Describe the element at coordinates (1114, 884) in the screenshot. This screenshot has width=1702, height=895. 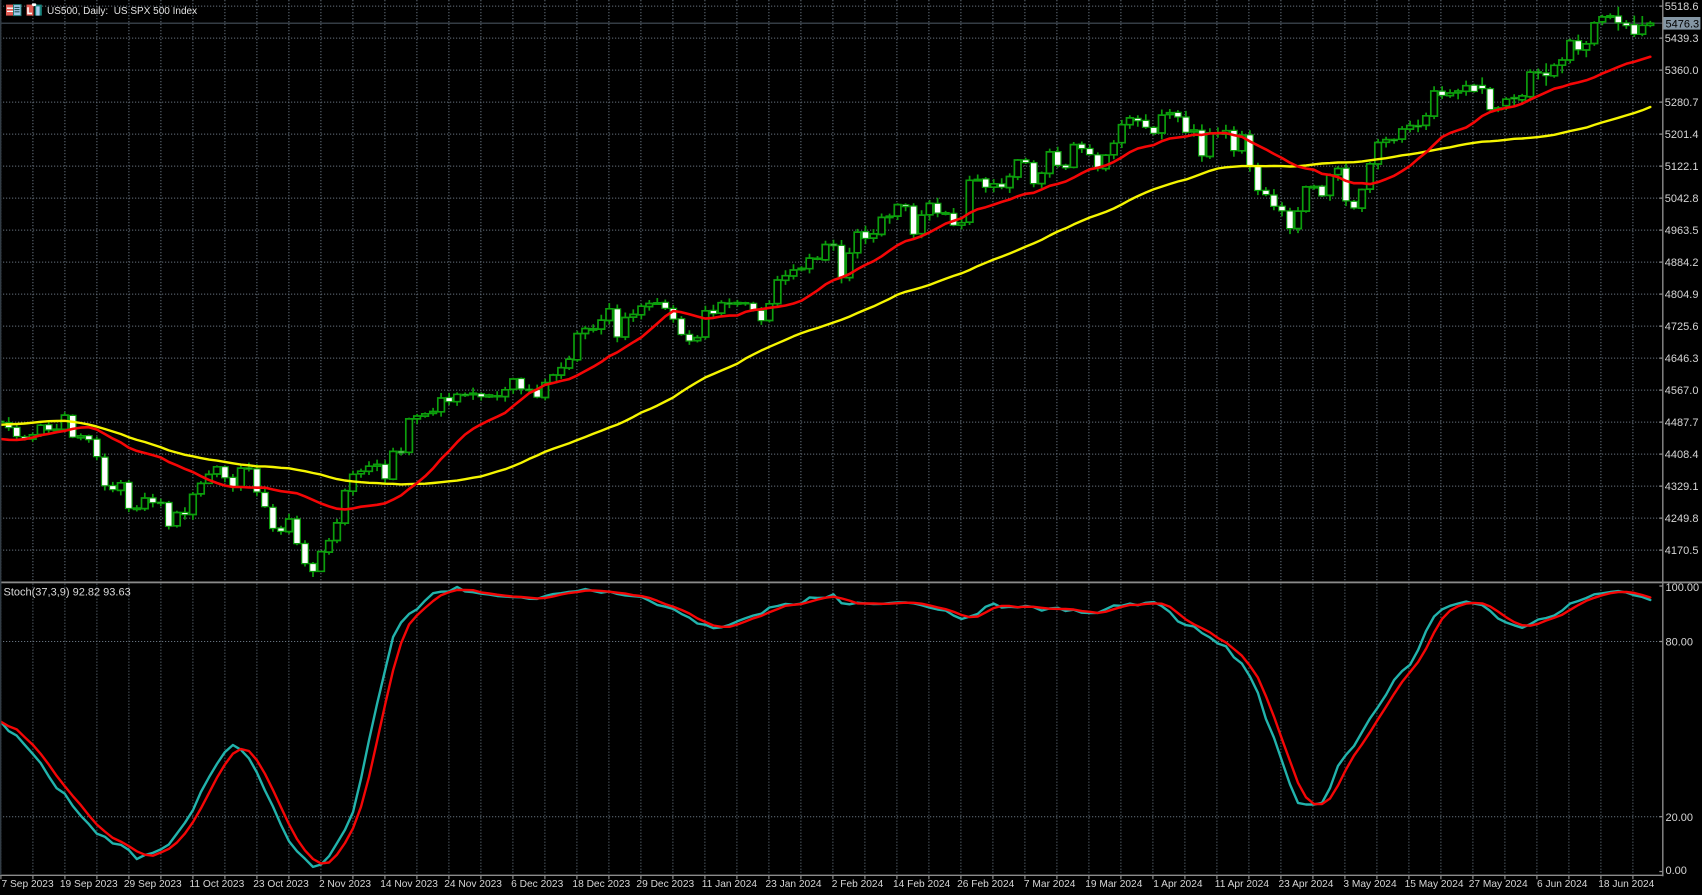
I see `svg-text: 19 Mar 2024` at that location.